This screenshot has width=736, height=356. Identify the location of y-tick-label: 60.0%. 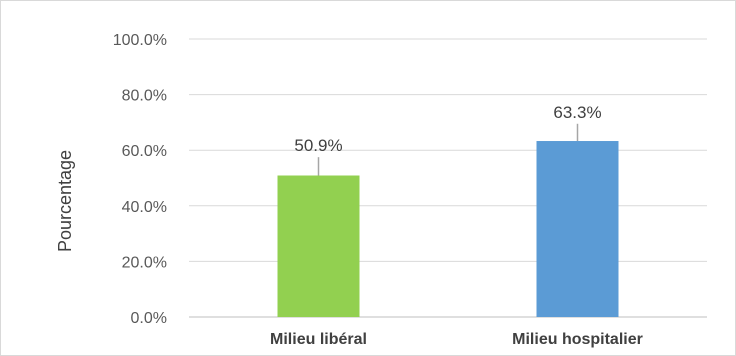
(144, 151).